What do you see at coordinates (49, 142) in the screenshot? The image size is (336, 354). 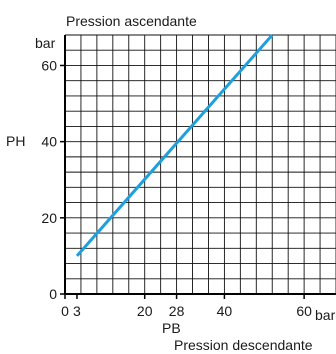 I see `y-tick-label: 40` at bounding box center [49, 142].